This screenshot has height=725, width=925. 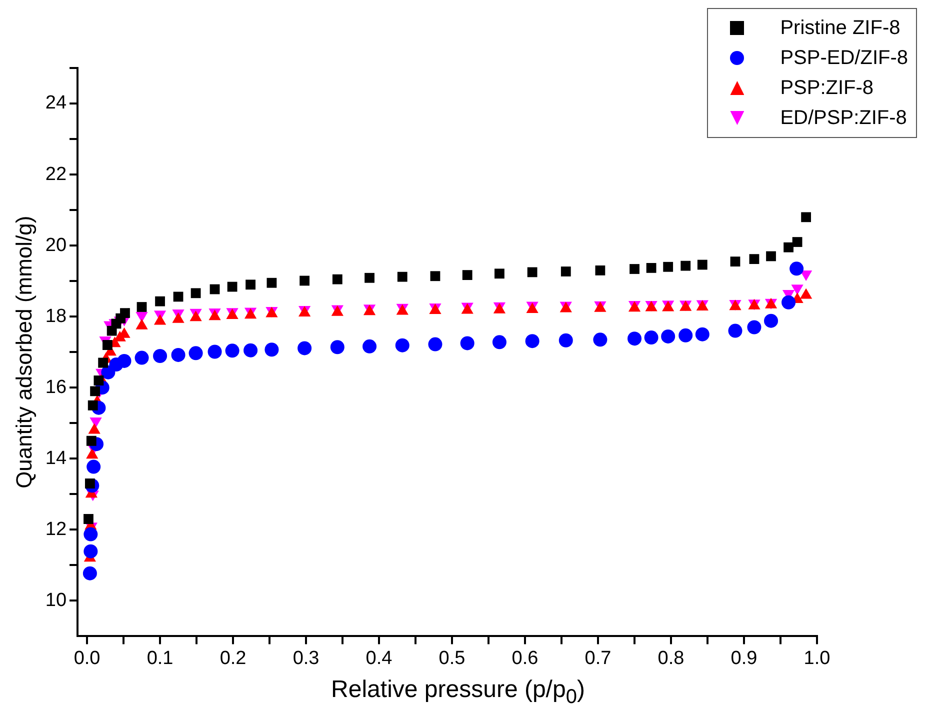 What do you see at coordinates (827, 88) in the screenshot?
I see `legend-label: PSP:ZIF-8` at bounding box center [827, 88].